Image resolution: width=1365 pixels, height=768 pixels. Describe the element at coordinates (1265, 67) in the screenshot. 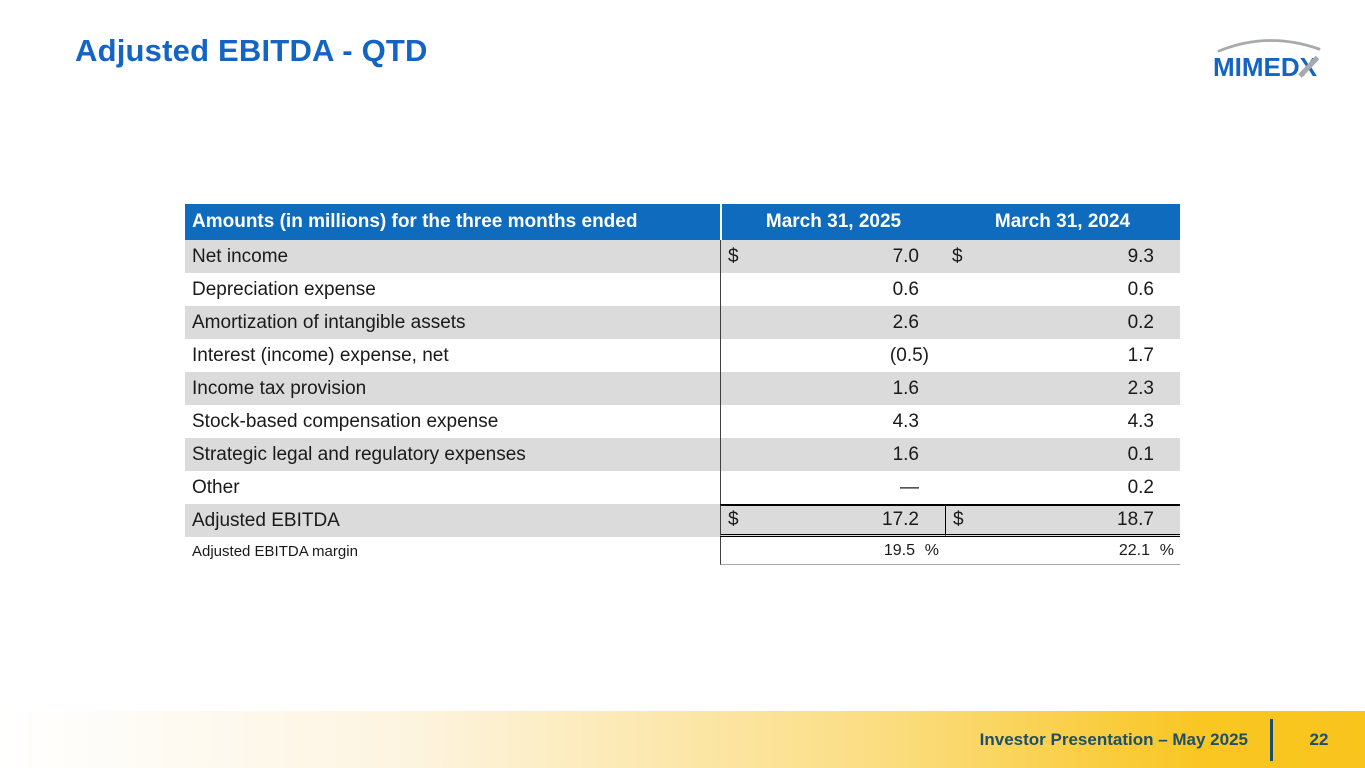

I see `logo-text: MIMEDX` at that location.